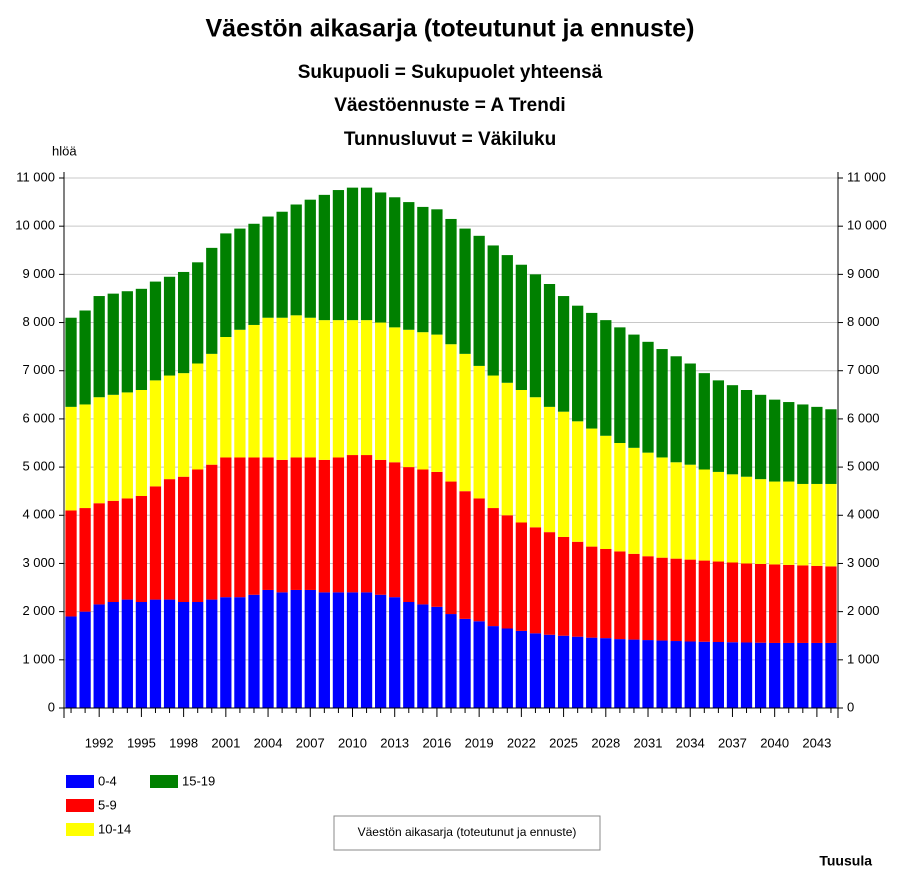 The height and width of the screenshot is (874, 899). What do you see at coordinates (450, 139) in the screenshot?
I see `subtitle: Tunnusluvut = Väkiluku` at bounding box center [450, 139].